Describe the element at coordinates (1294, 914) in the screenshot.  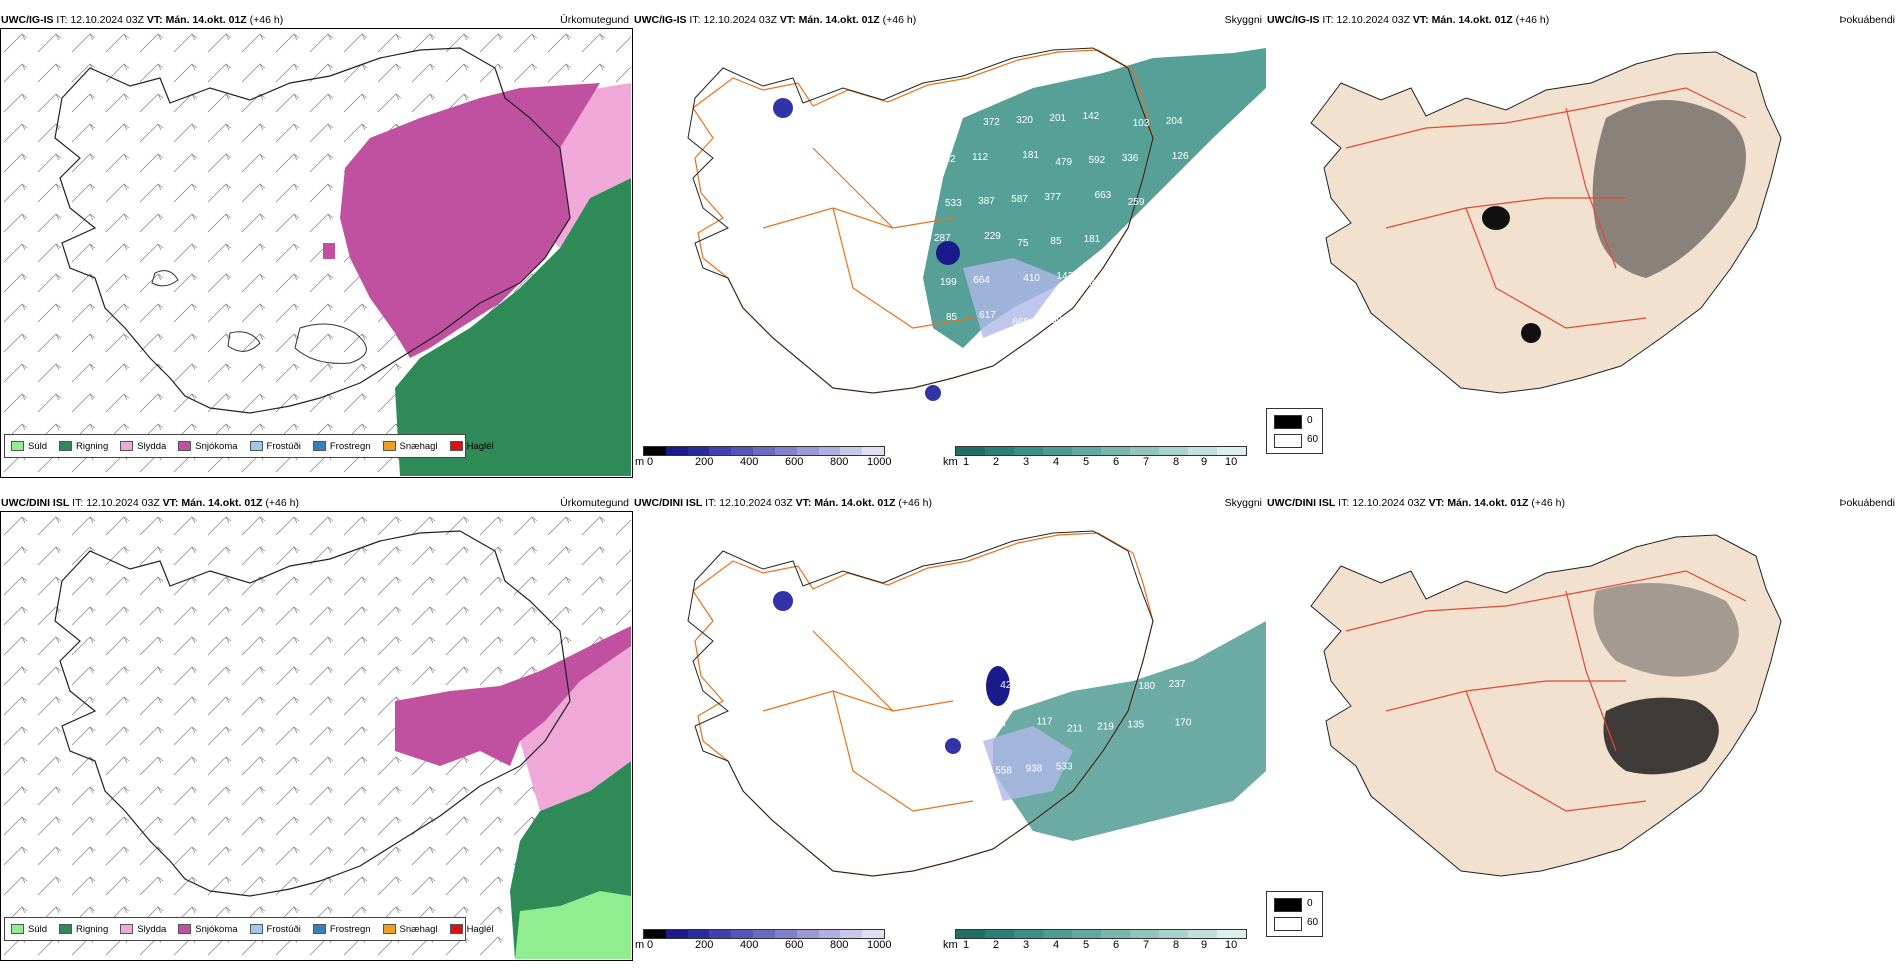
I see `fog-legend: 0 60` at that location.